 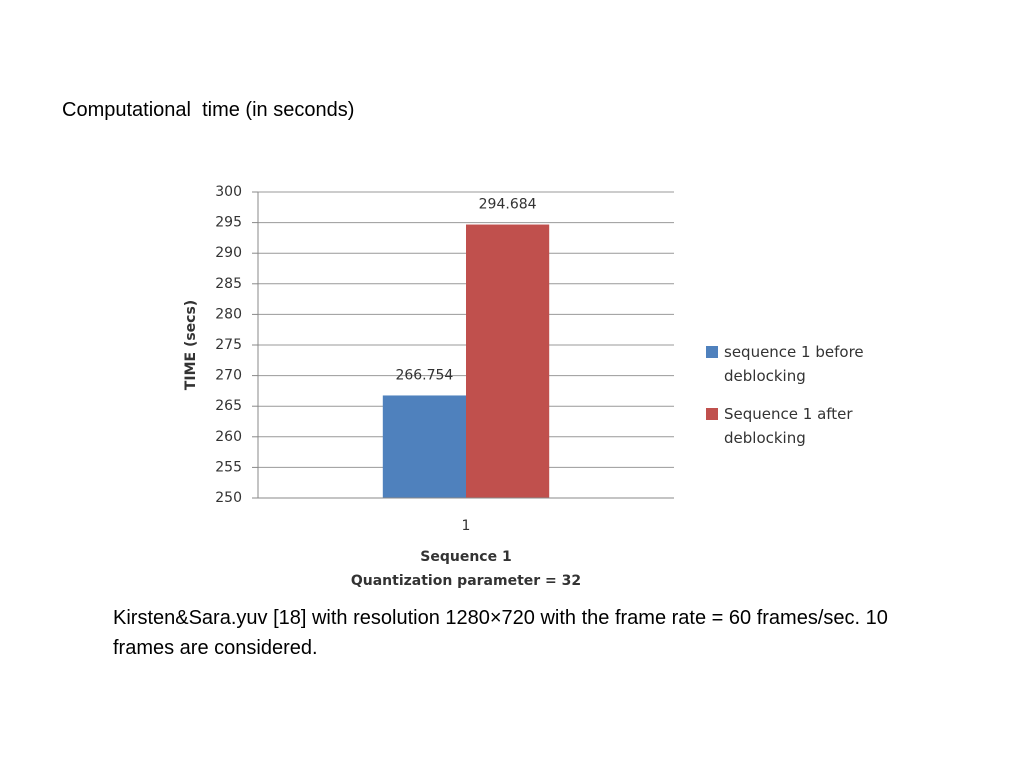 What do you see at coordinates (228, 376) in the screenshot?
I see `y-tick-label: 270` at bounding box center [228, 376].